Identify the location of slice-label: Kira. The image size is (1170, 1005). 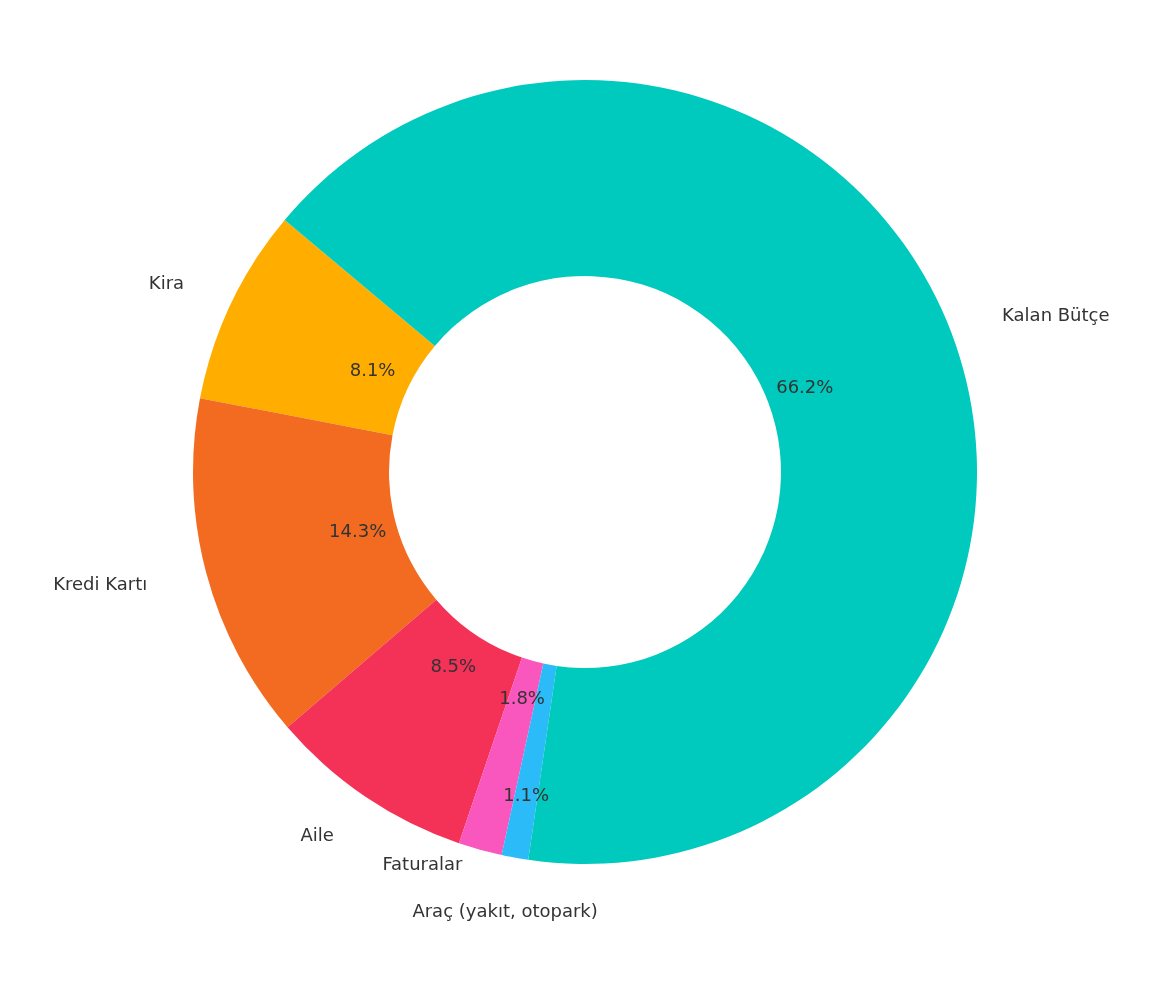
(166, 282).